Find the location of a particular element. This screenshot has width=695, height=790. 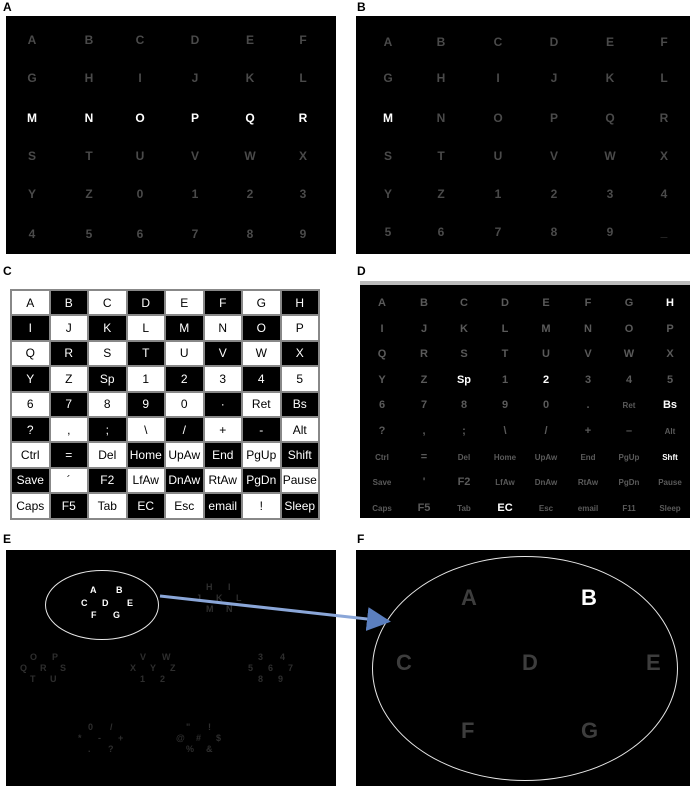

faint-region-letter: ? is located at coordinates (111, 749).